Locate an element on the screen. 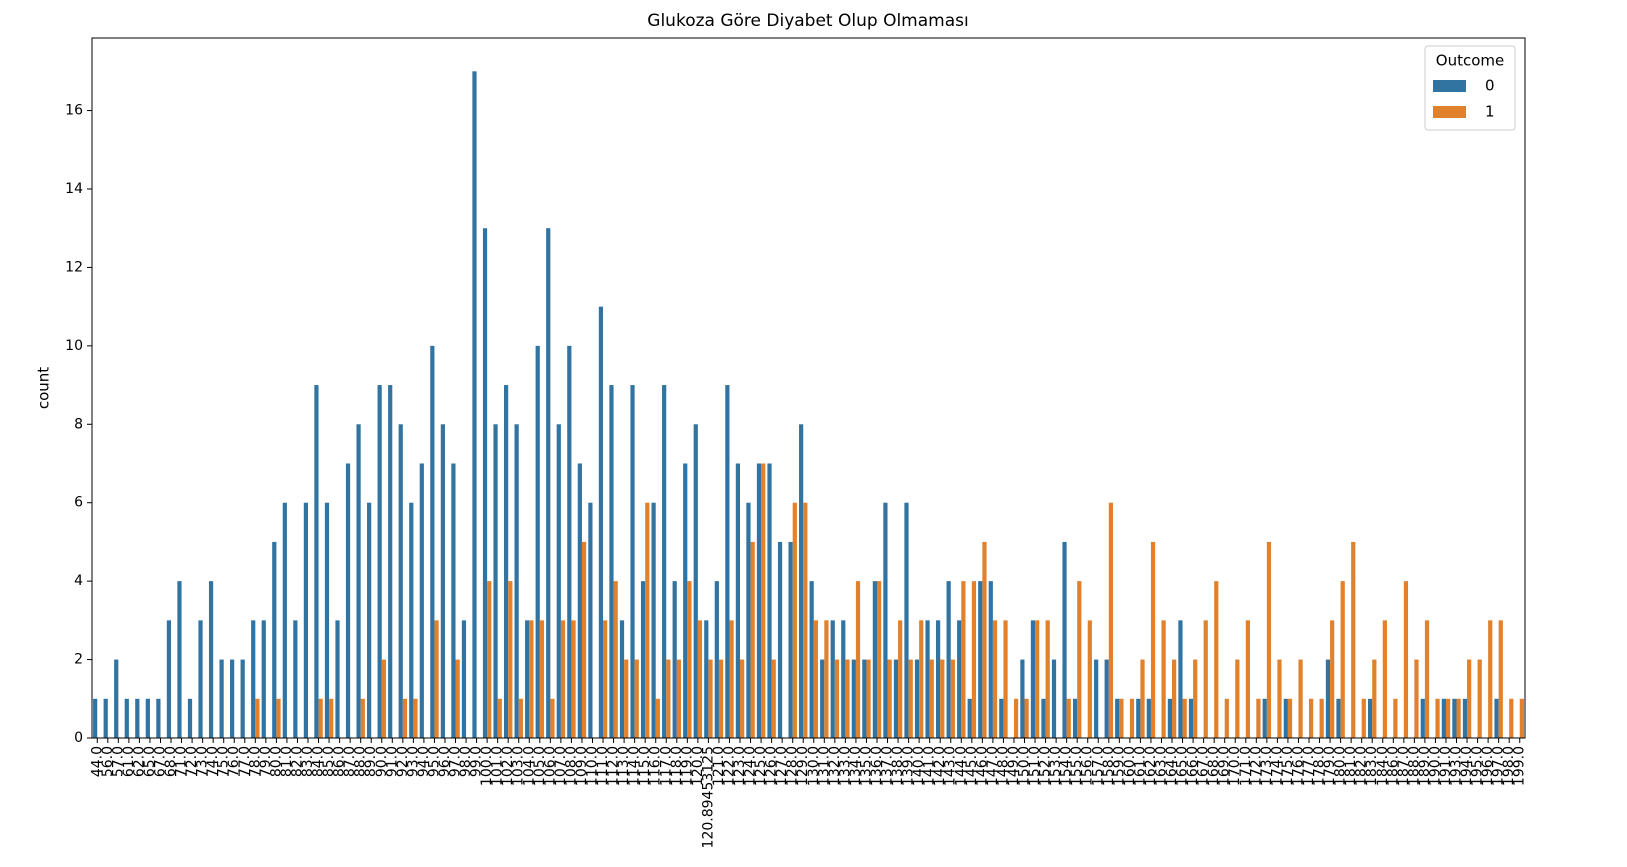 Image resolution: width=1627 pixels, height=867 pixels. x-tick-label: 107.0 is located at coordinates (561, 766).